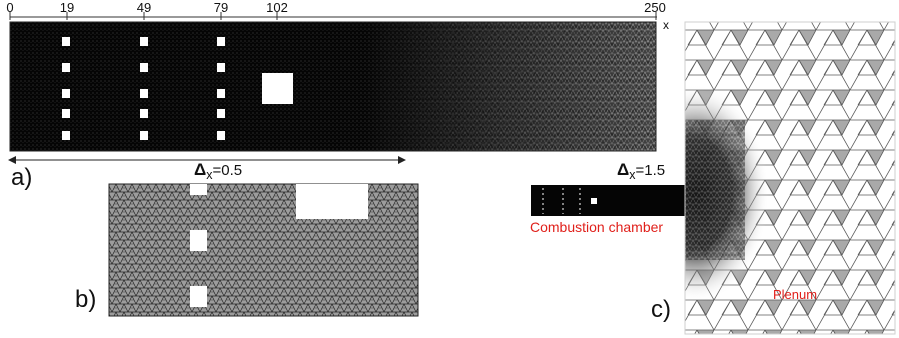 This screenshot has width=899, height=338. Describe the element at coordinates (143, 88) in the screenshot. I see `injector-holes` at that location.